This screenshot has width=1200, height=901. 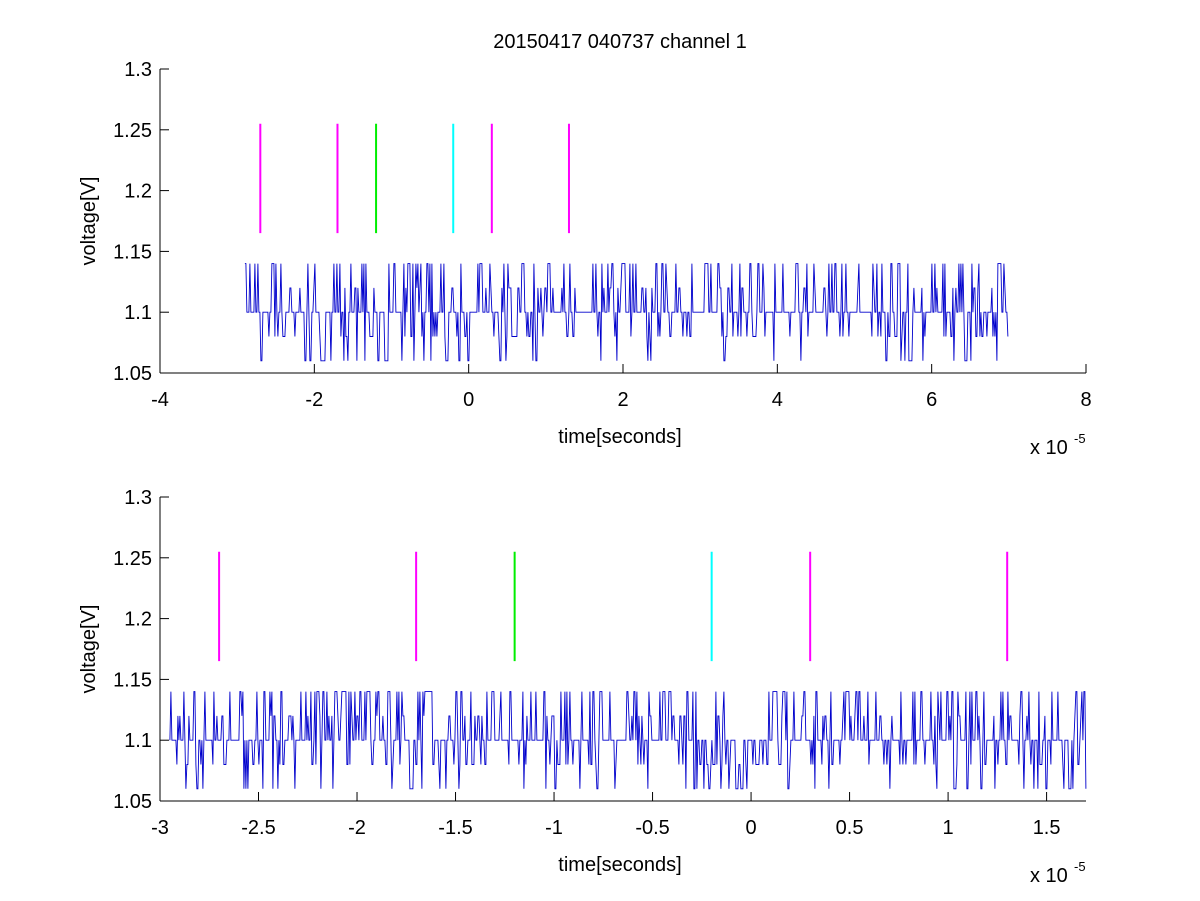 I want to click on figure-title: 20150417 040737 channel 1, so click(x=620, y=42).